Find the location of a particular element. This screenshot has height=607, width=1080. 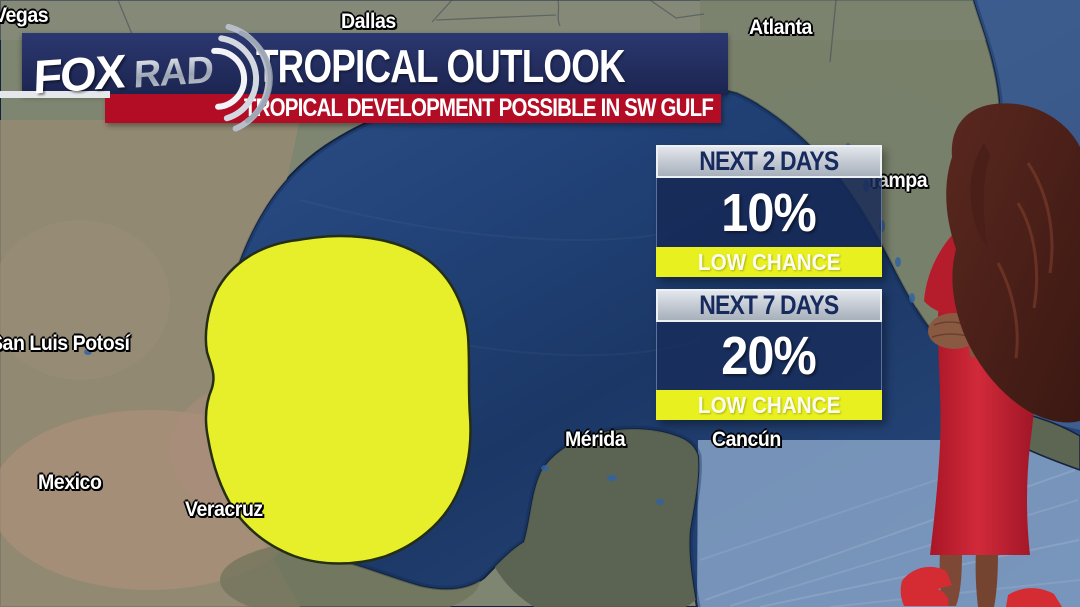

outlook-period-text: NEXT 2 DAYS is located at coordinates (769, 161).